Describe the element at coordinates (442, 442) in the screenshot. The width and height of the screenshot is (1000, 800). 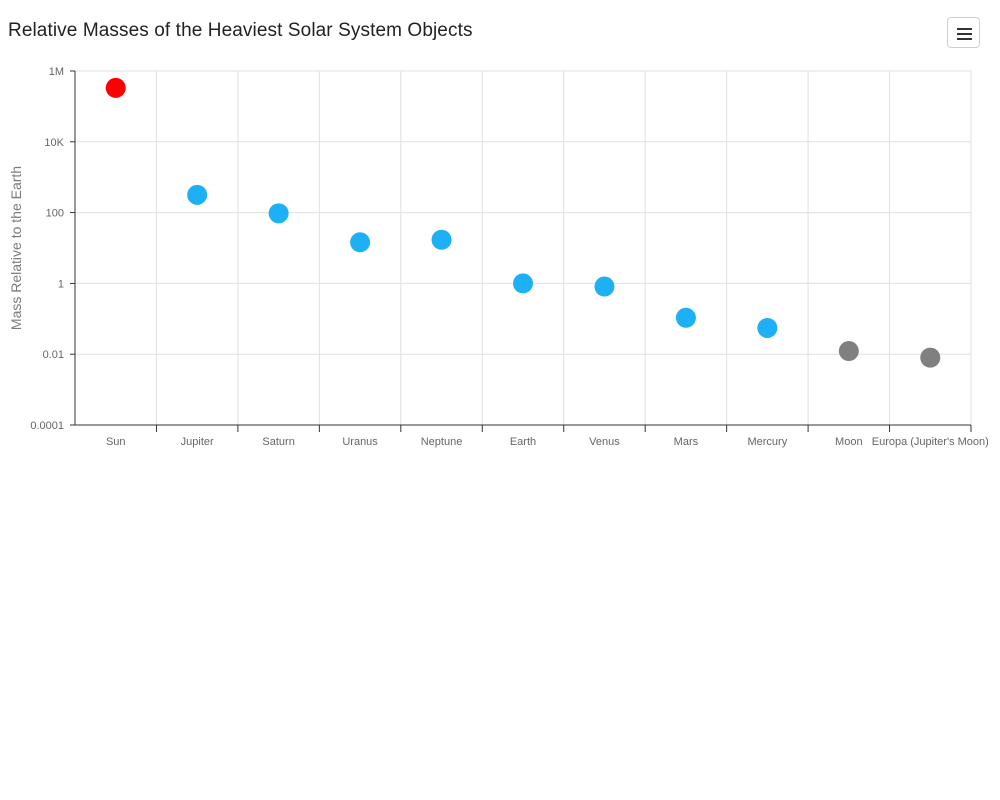
I see `x-tick-label: Neptune` at that location.